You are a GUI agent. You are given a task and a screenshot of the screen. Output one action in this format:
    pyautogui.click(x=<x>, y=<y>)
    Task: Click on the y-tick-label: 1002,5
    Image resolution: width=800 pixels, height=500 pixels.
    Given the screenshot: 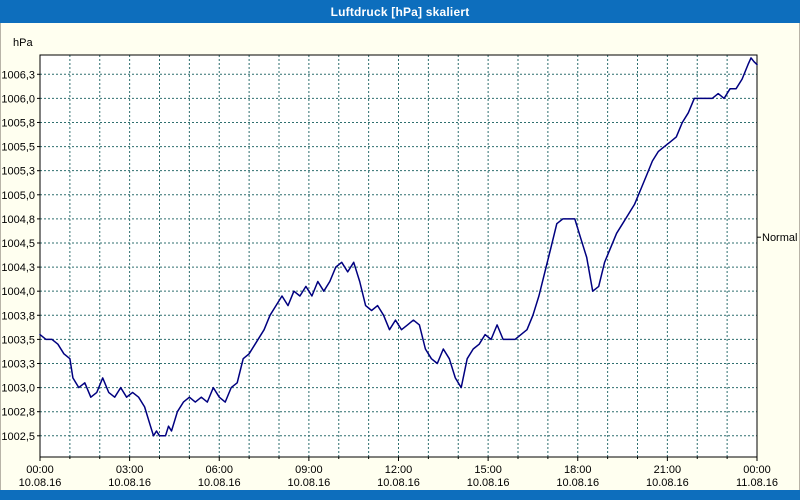 What is the action you would take?
    pyautogui.click(x=18, y=437)
    